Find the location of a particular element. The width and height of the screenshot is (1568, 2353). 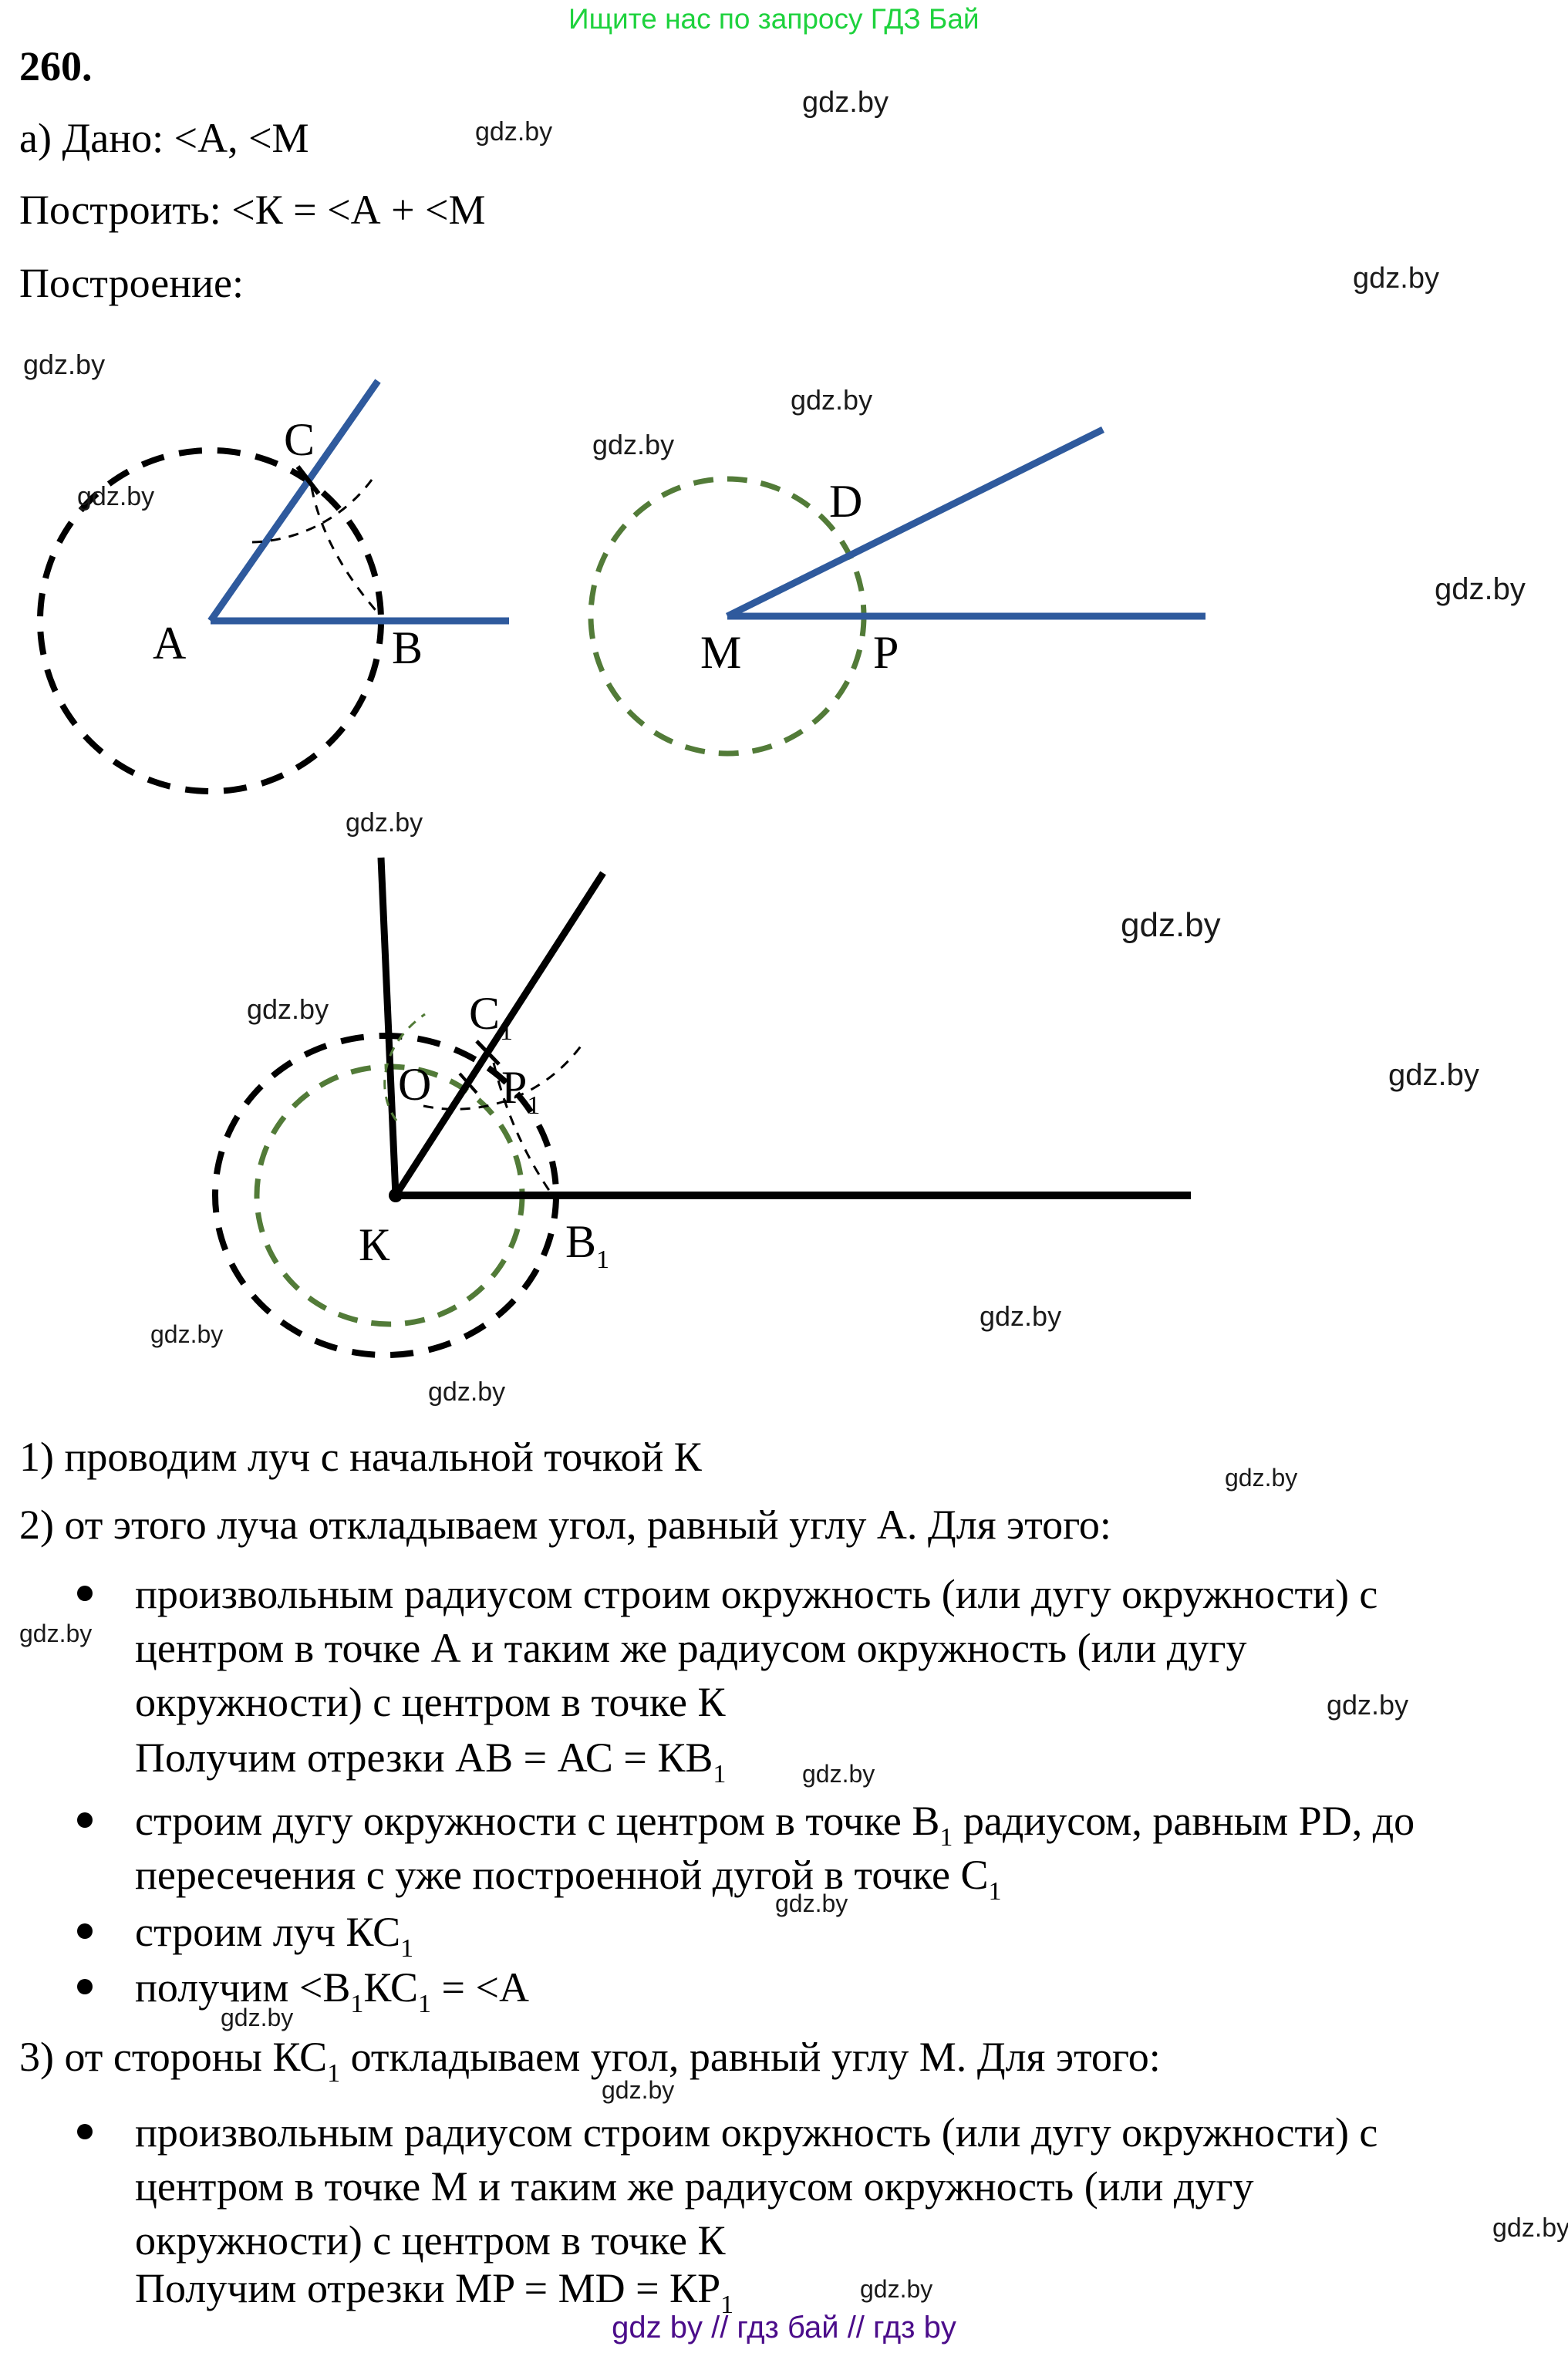

bullet4-text3: = <А is located at coordinates (480, 1987).